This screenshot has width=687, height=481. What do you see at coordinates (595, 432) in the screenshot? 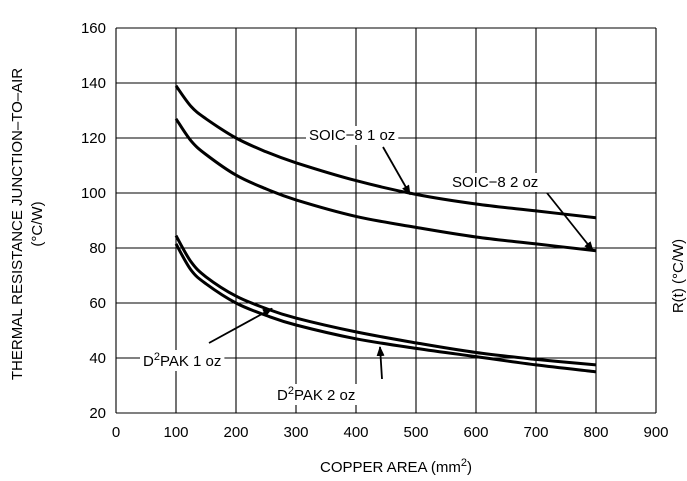
I see `x-tick-label: 800` at bounding box center [595, 432].